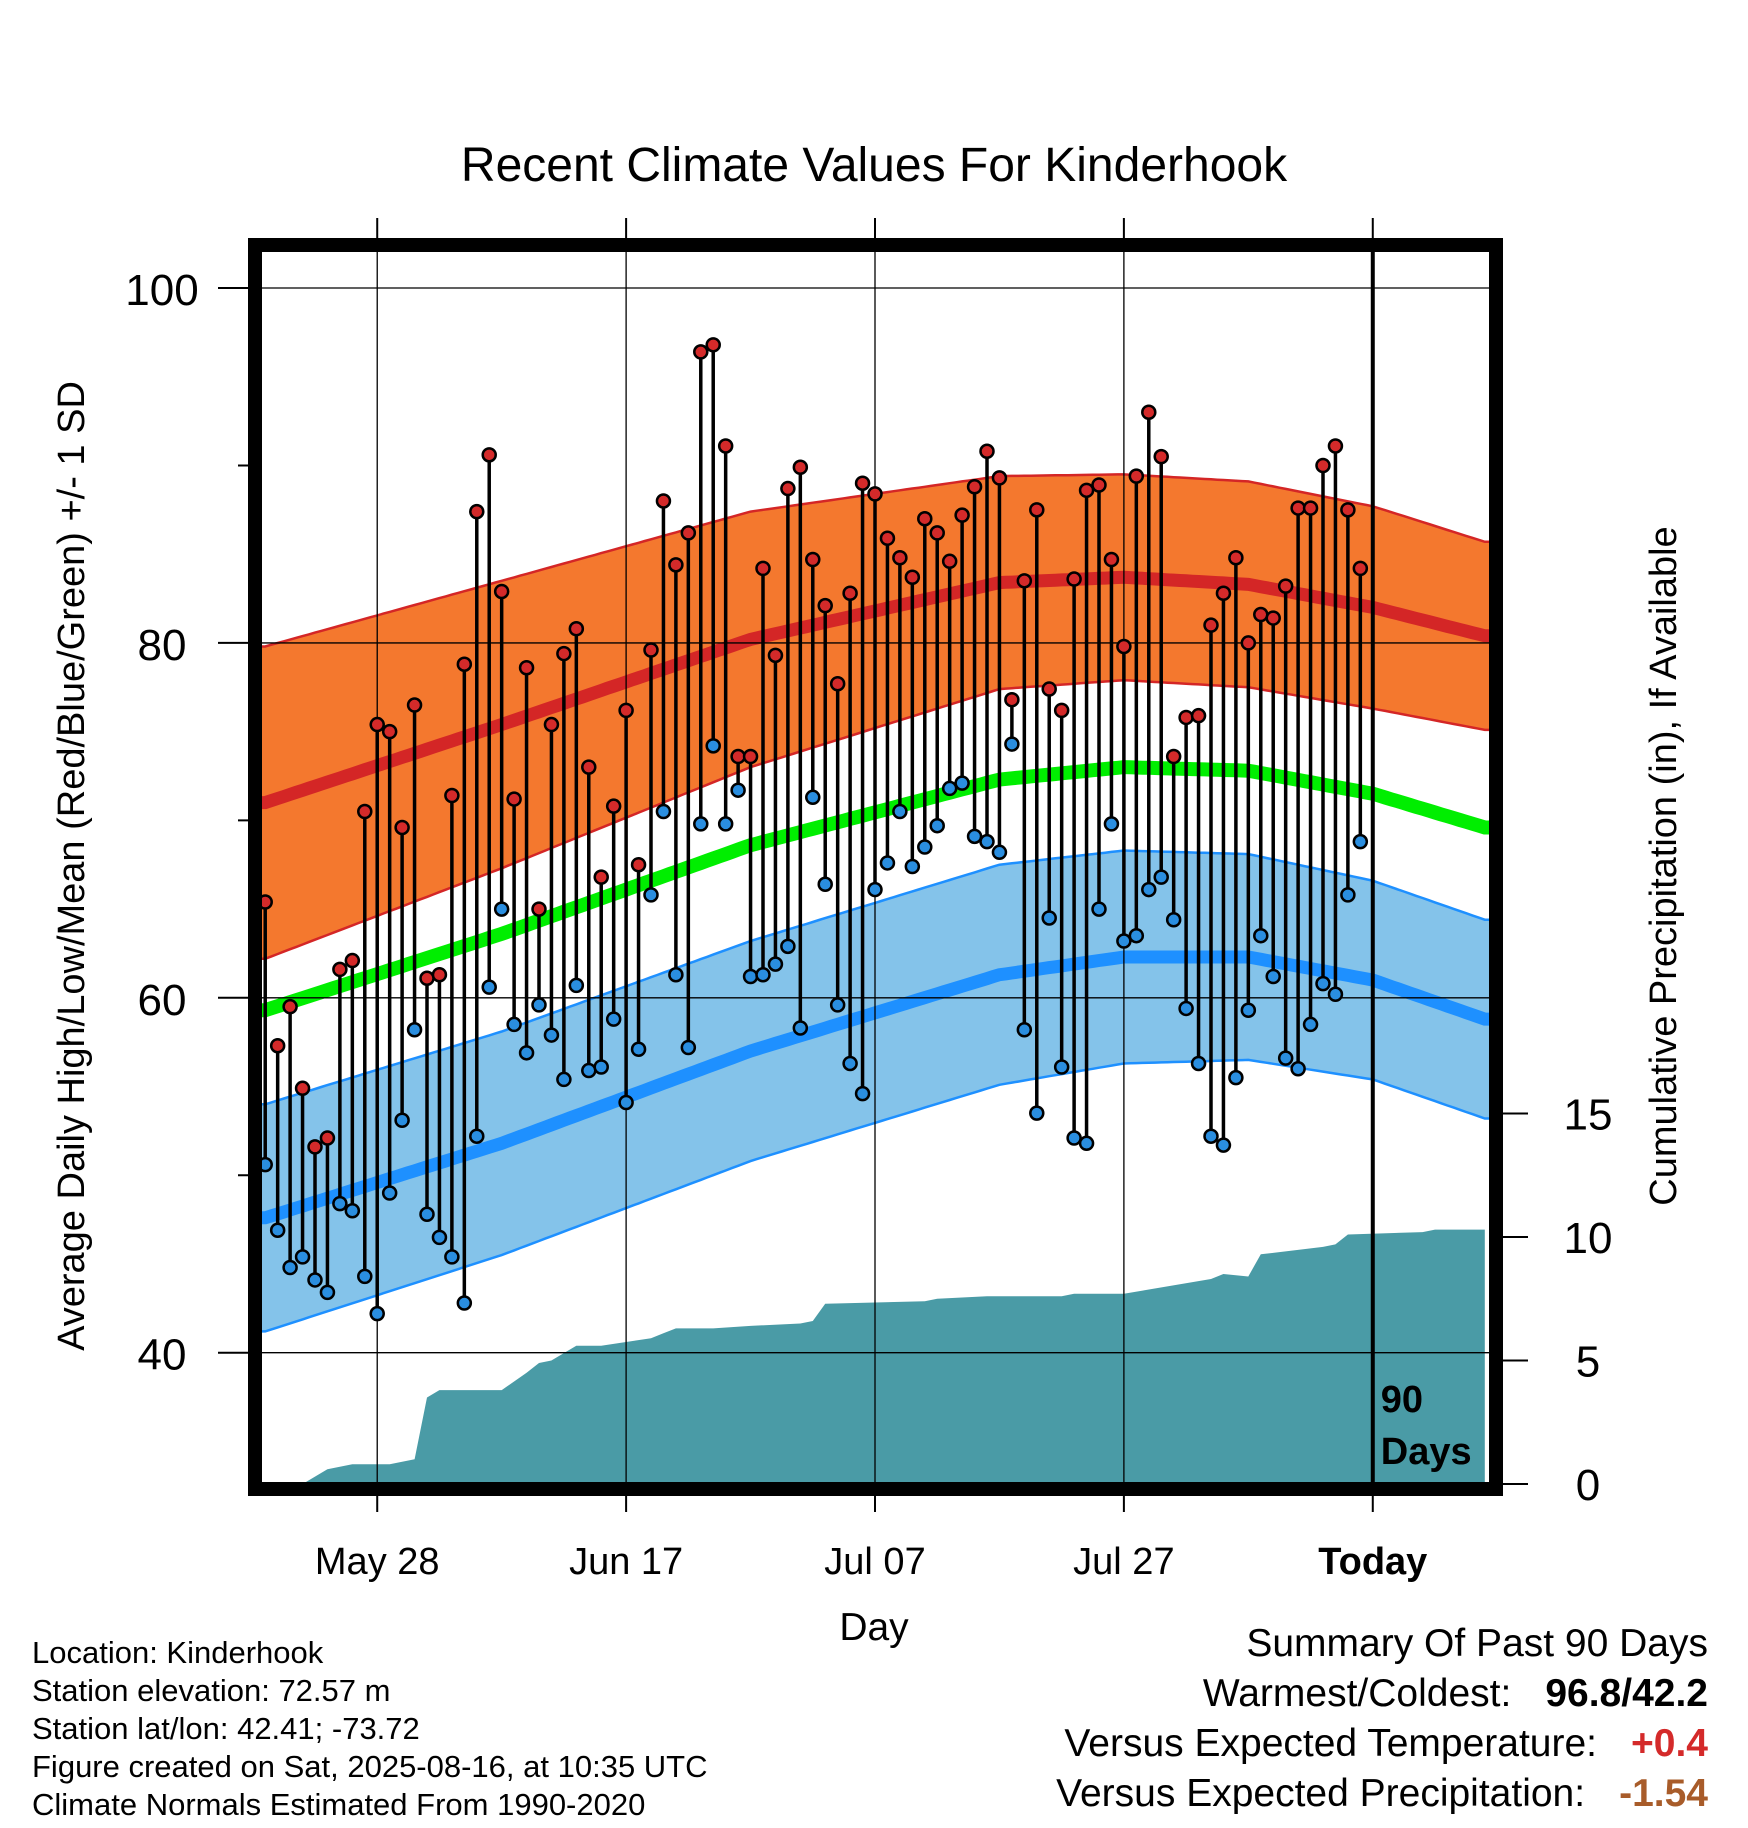  Describe the element at coordinates (1663, 1793) in the screenshot. I see `precip-anomaly-value: -1.54` at that location.